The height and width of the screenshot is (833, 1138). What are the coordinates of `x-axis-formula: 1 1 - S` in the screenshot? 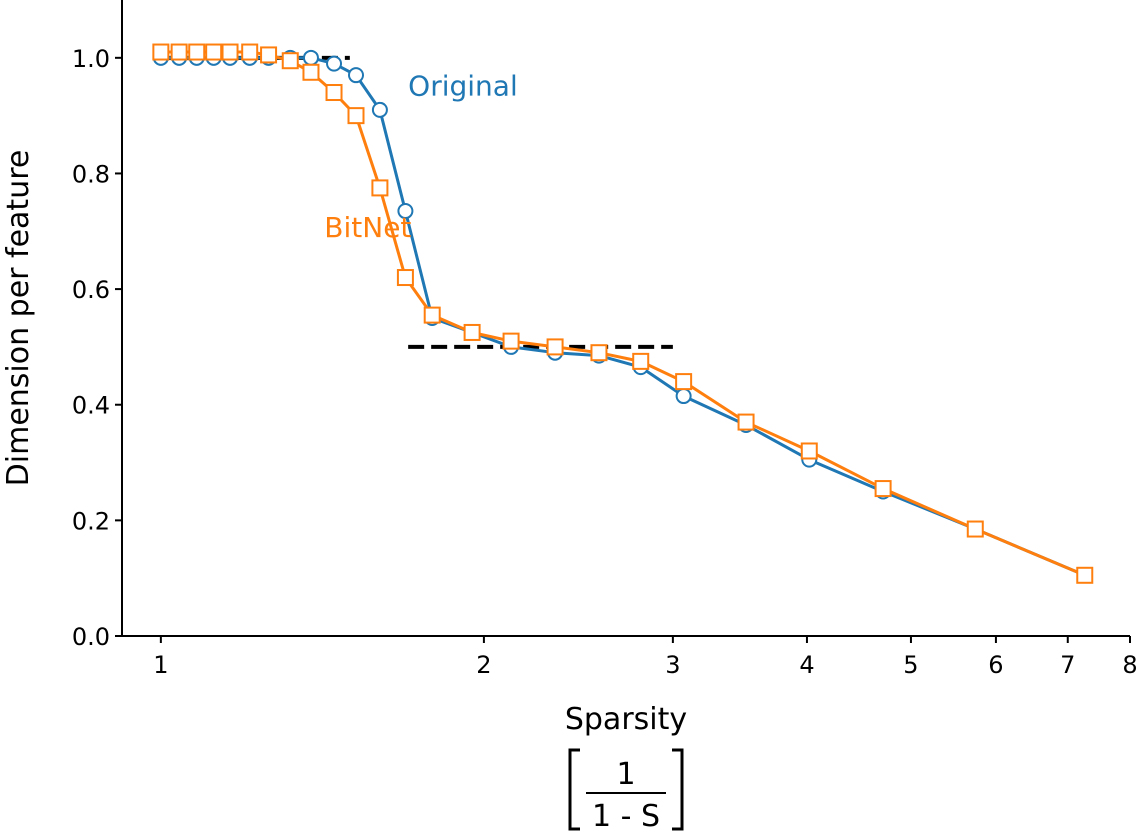 It's located at (626, 790).